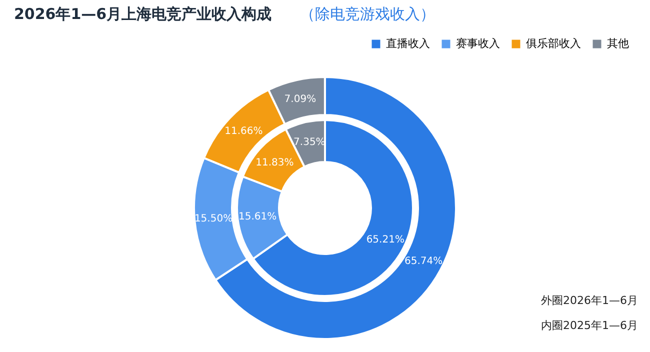 The image size is (650, 352). Describe the element at coordinates (618, 43) in the screenshot. I see `legend-label: 其他` at that location.